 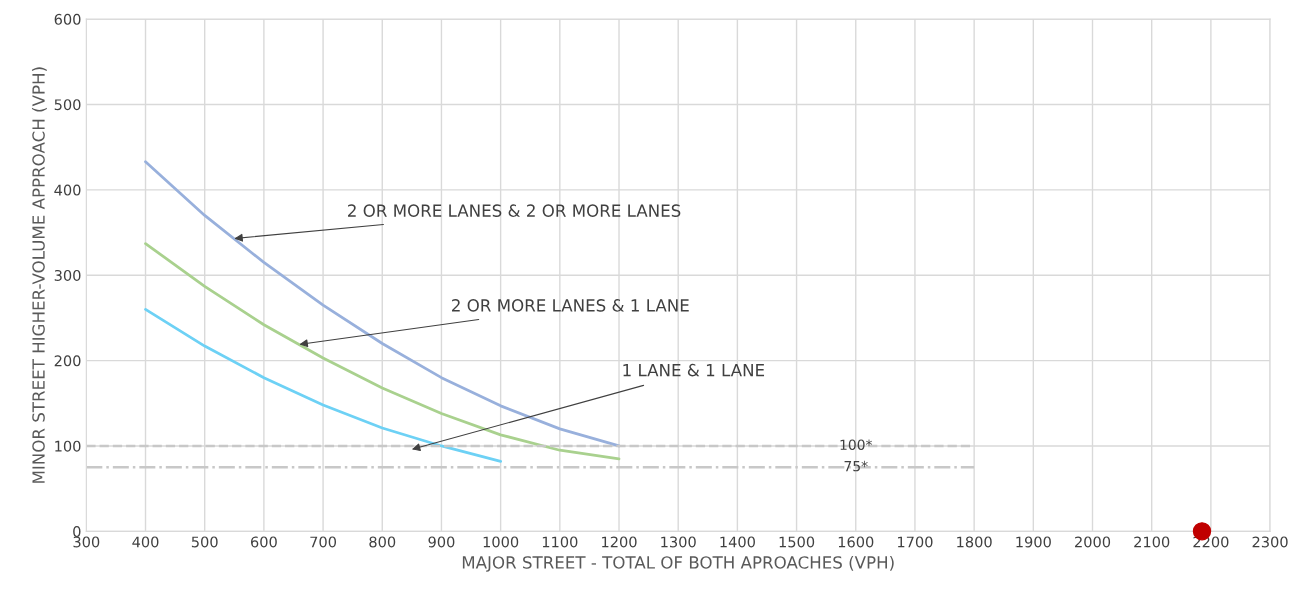 I want to click on x-tick-label: 2100, so click(x=1152, y=542).